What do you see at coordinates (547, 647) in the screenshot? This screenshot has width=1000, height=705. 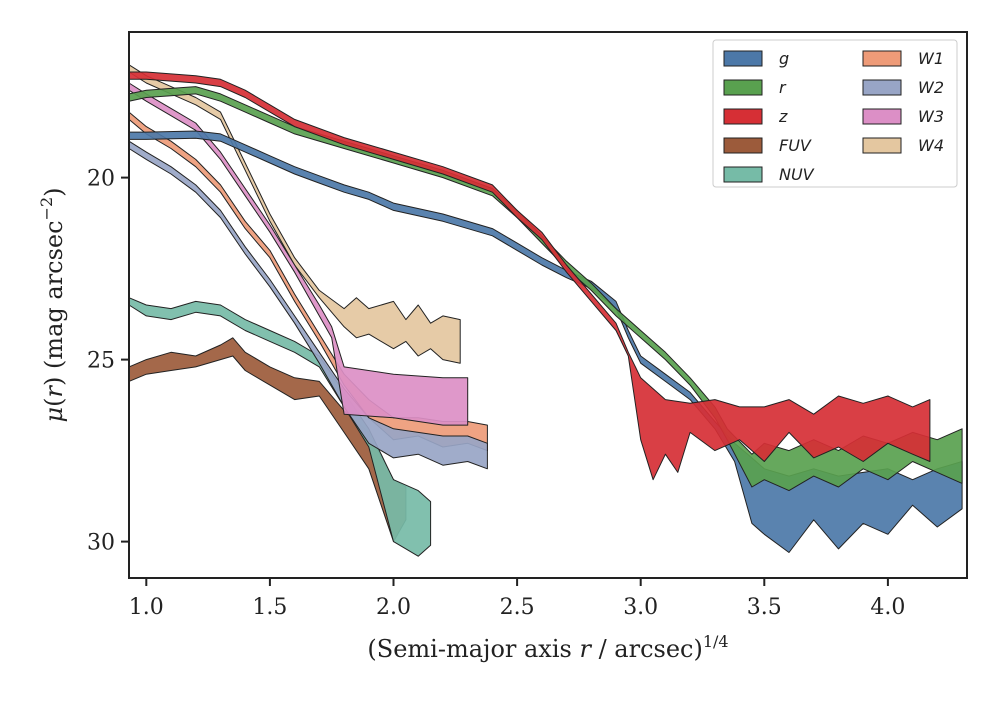 I see `x-axis-title: (Semi-major axis r / arcsec)1/4` at bounding box center [547, 647].